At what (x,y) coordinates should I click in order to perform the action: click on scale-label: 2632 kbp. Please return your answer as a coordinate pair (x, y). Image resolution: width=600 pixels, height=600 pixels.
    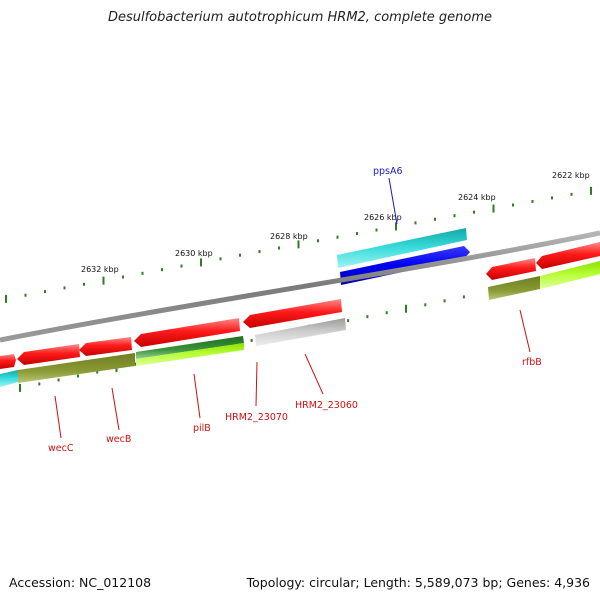
    Looking at the image, I should click on (100, 269).